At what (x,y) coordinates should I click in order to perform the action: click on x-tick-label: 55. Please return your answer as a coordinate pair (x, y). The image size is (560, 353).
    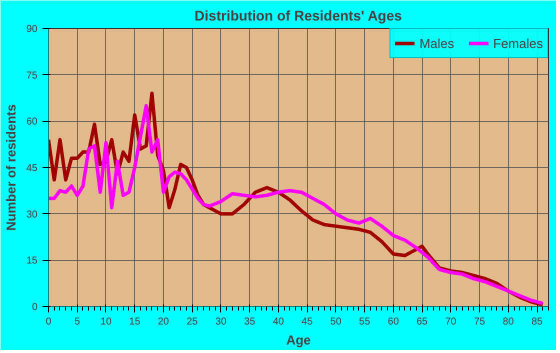
    Looking at the image, I should click on (365, 322).